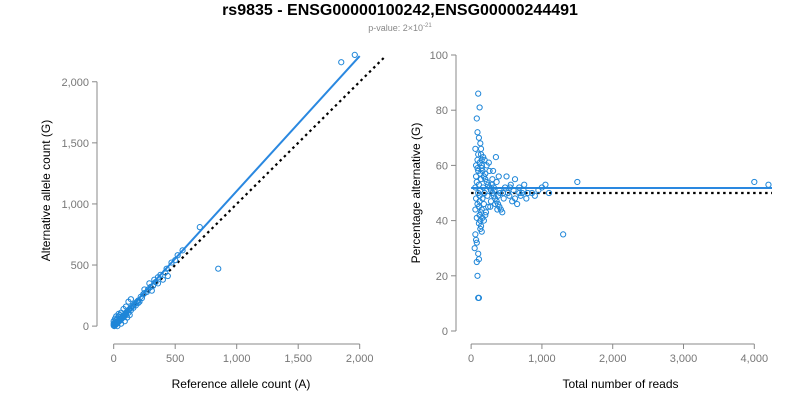 The image size is (800, 400). I want to click on x-tick-label: 1,500, so click(298, 359).